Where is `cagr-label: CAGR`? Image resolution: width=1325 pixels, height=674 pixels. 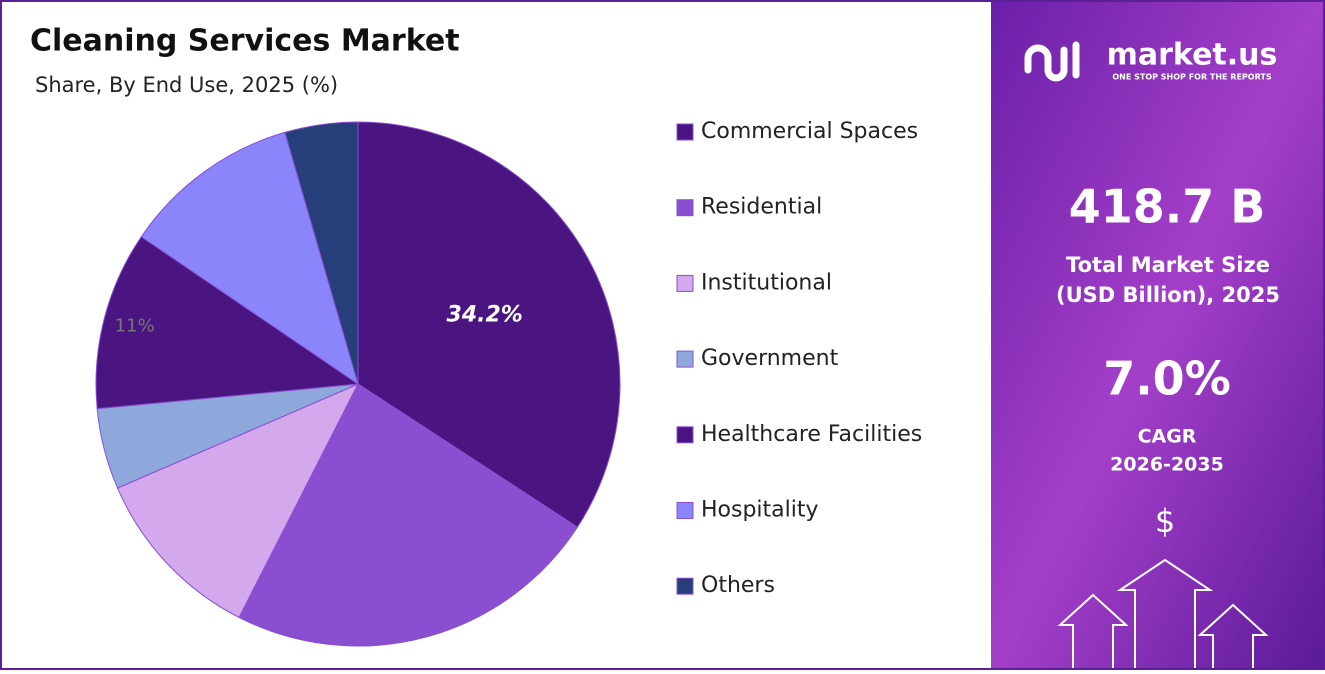
cagr-label: CAGR is located at coordinates (1167, 437).